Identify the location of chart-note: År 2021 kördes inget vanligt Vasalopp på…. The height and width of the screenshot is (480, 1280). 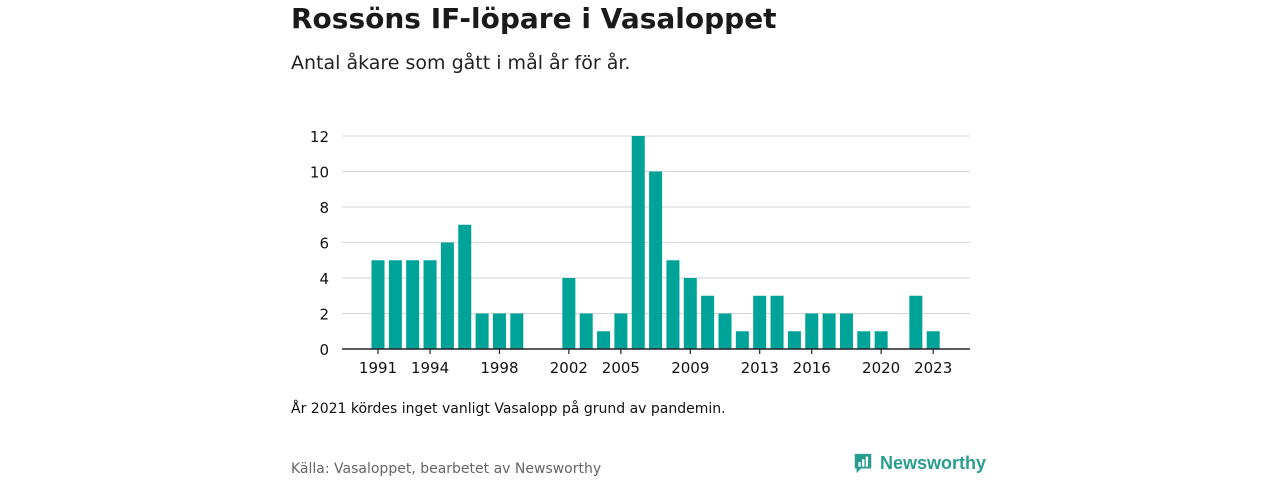
(508, 409).